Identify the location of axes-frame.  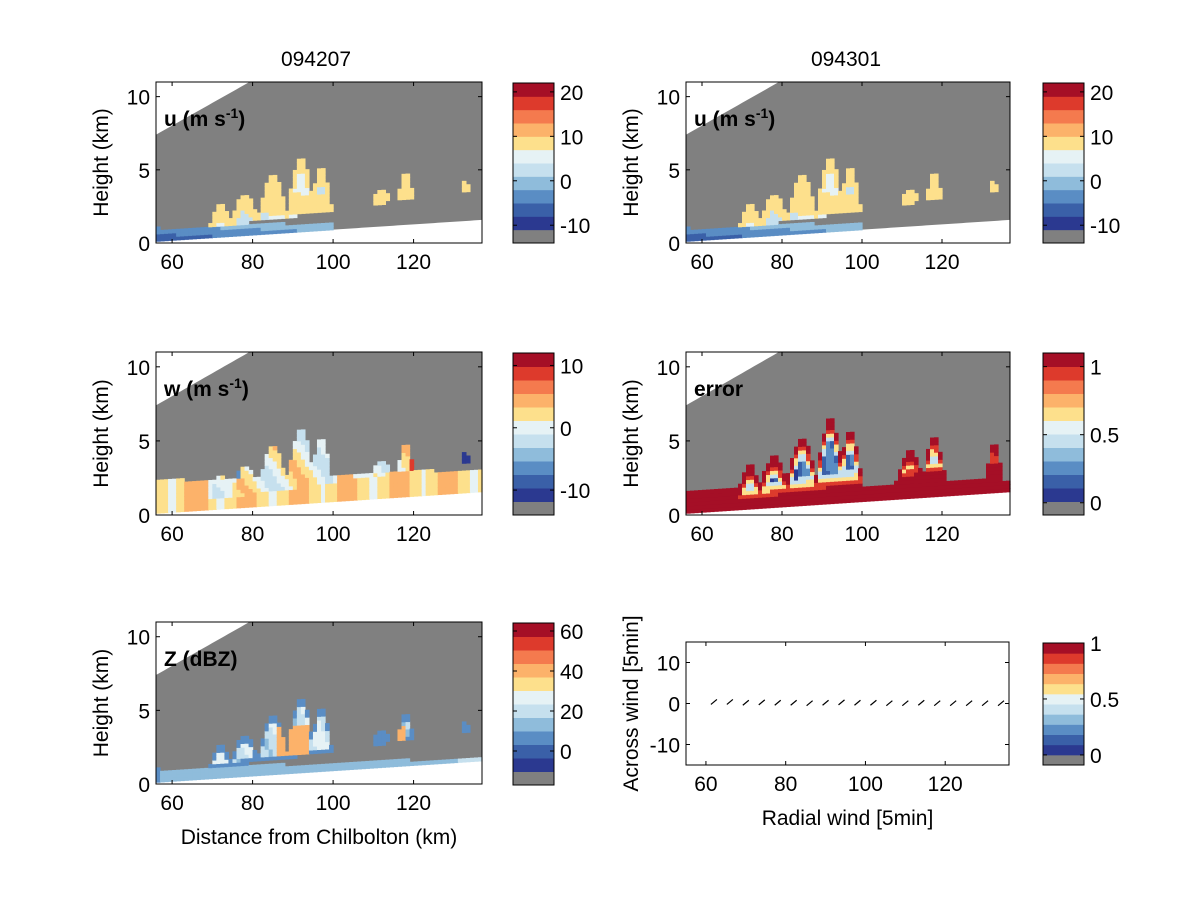
(319, 703).